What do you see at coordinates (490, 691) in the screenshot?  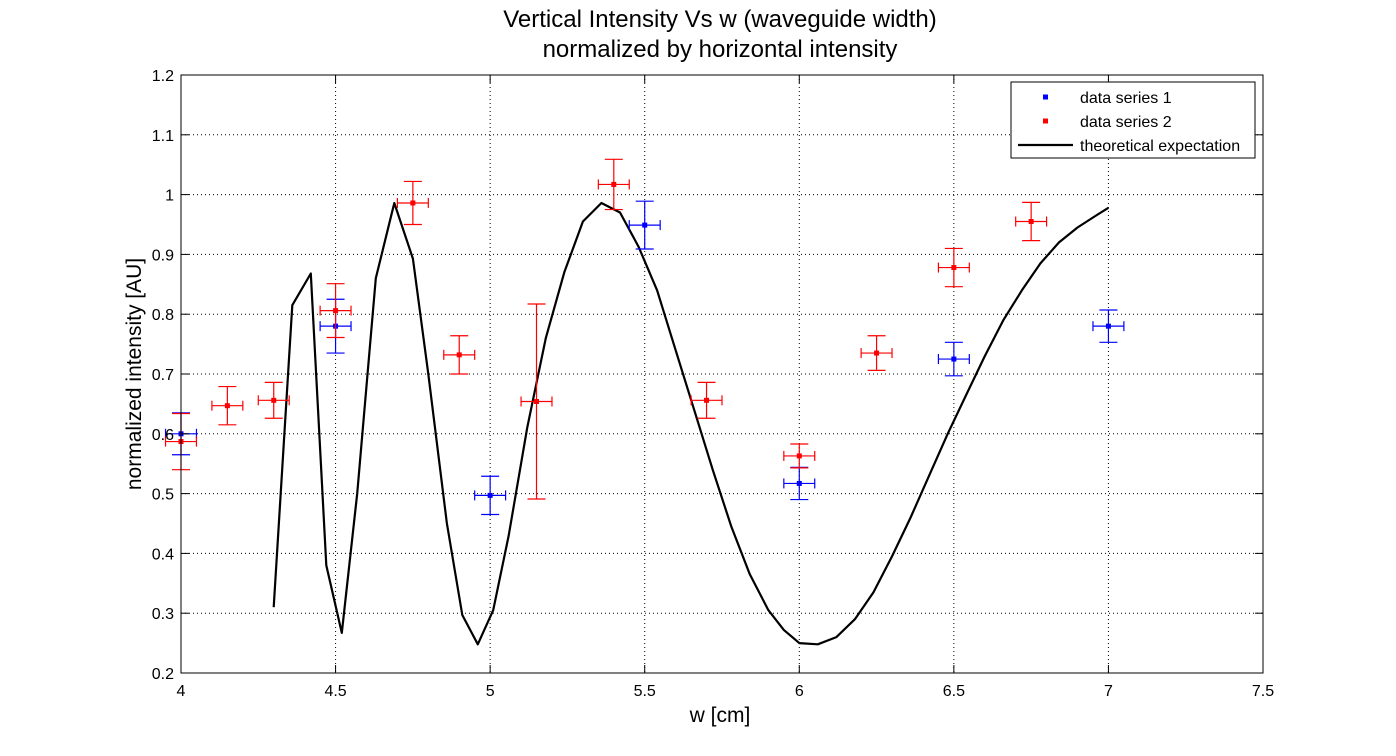 I see `x-tick-label: 5` at bounding box center [490, 691].